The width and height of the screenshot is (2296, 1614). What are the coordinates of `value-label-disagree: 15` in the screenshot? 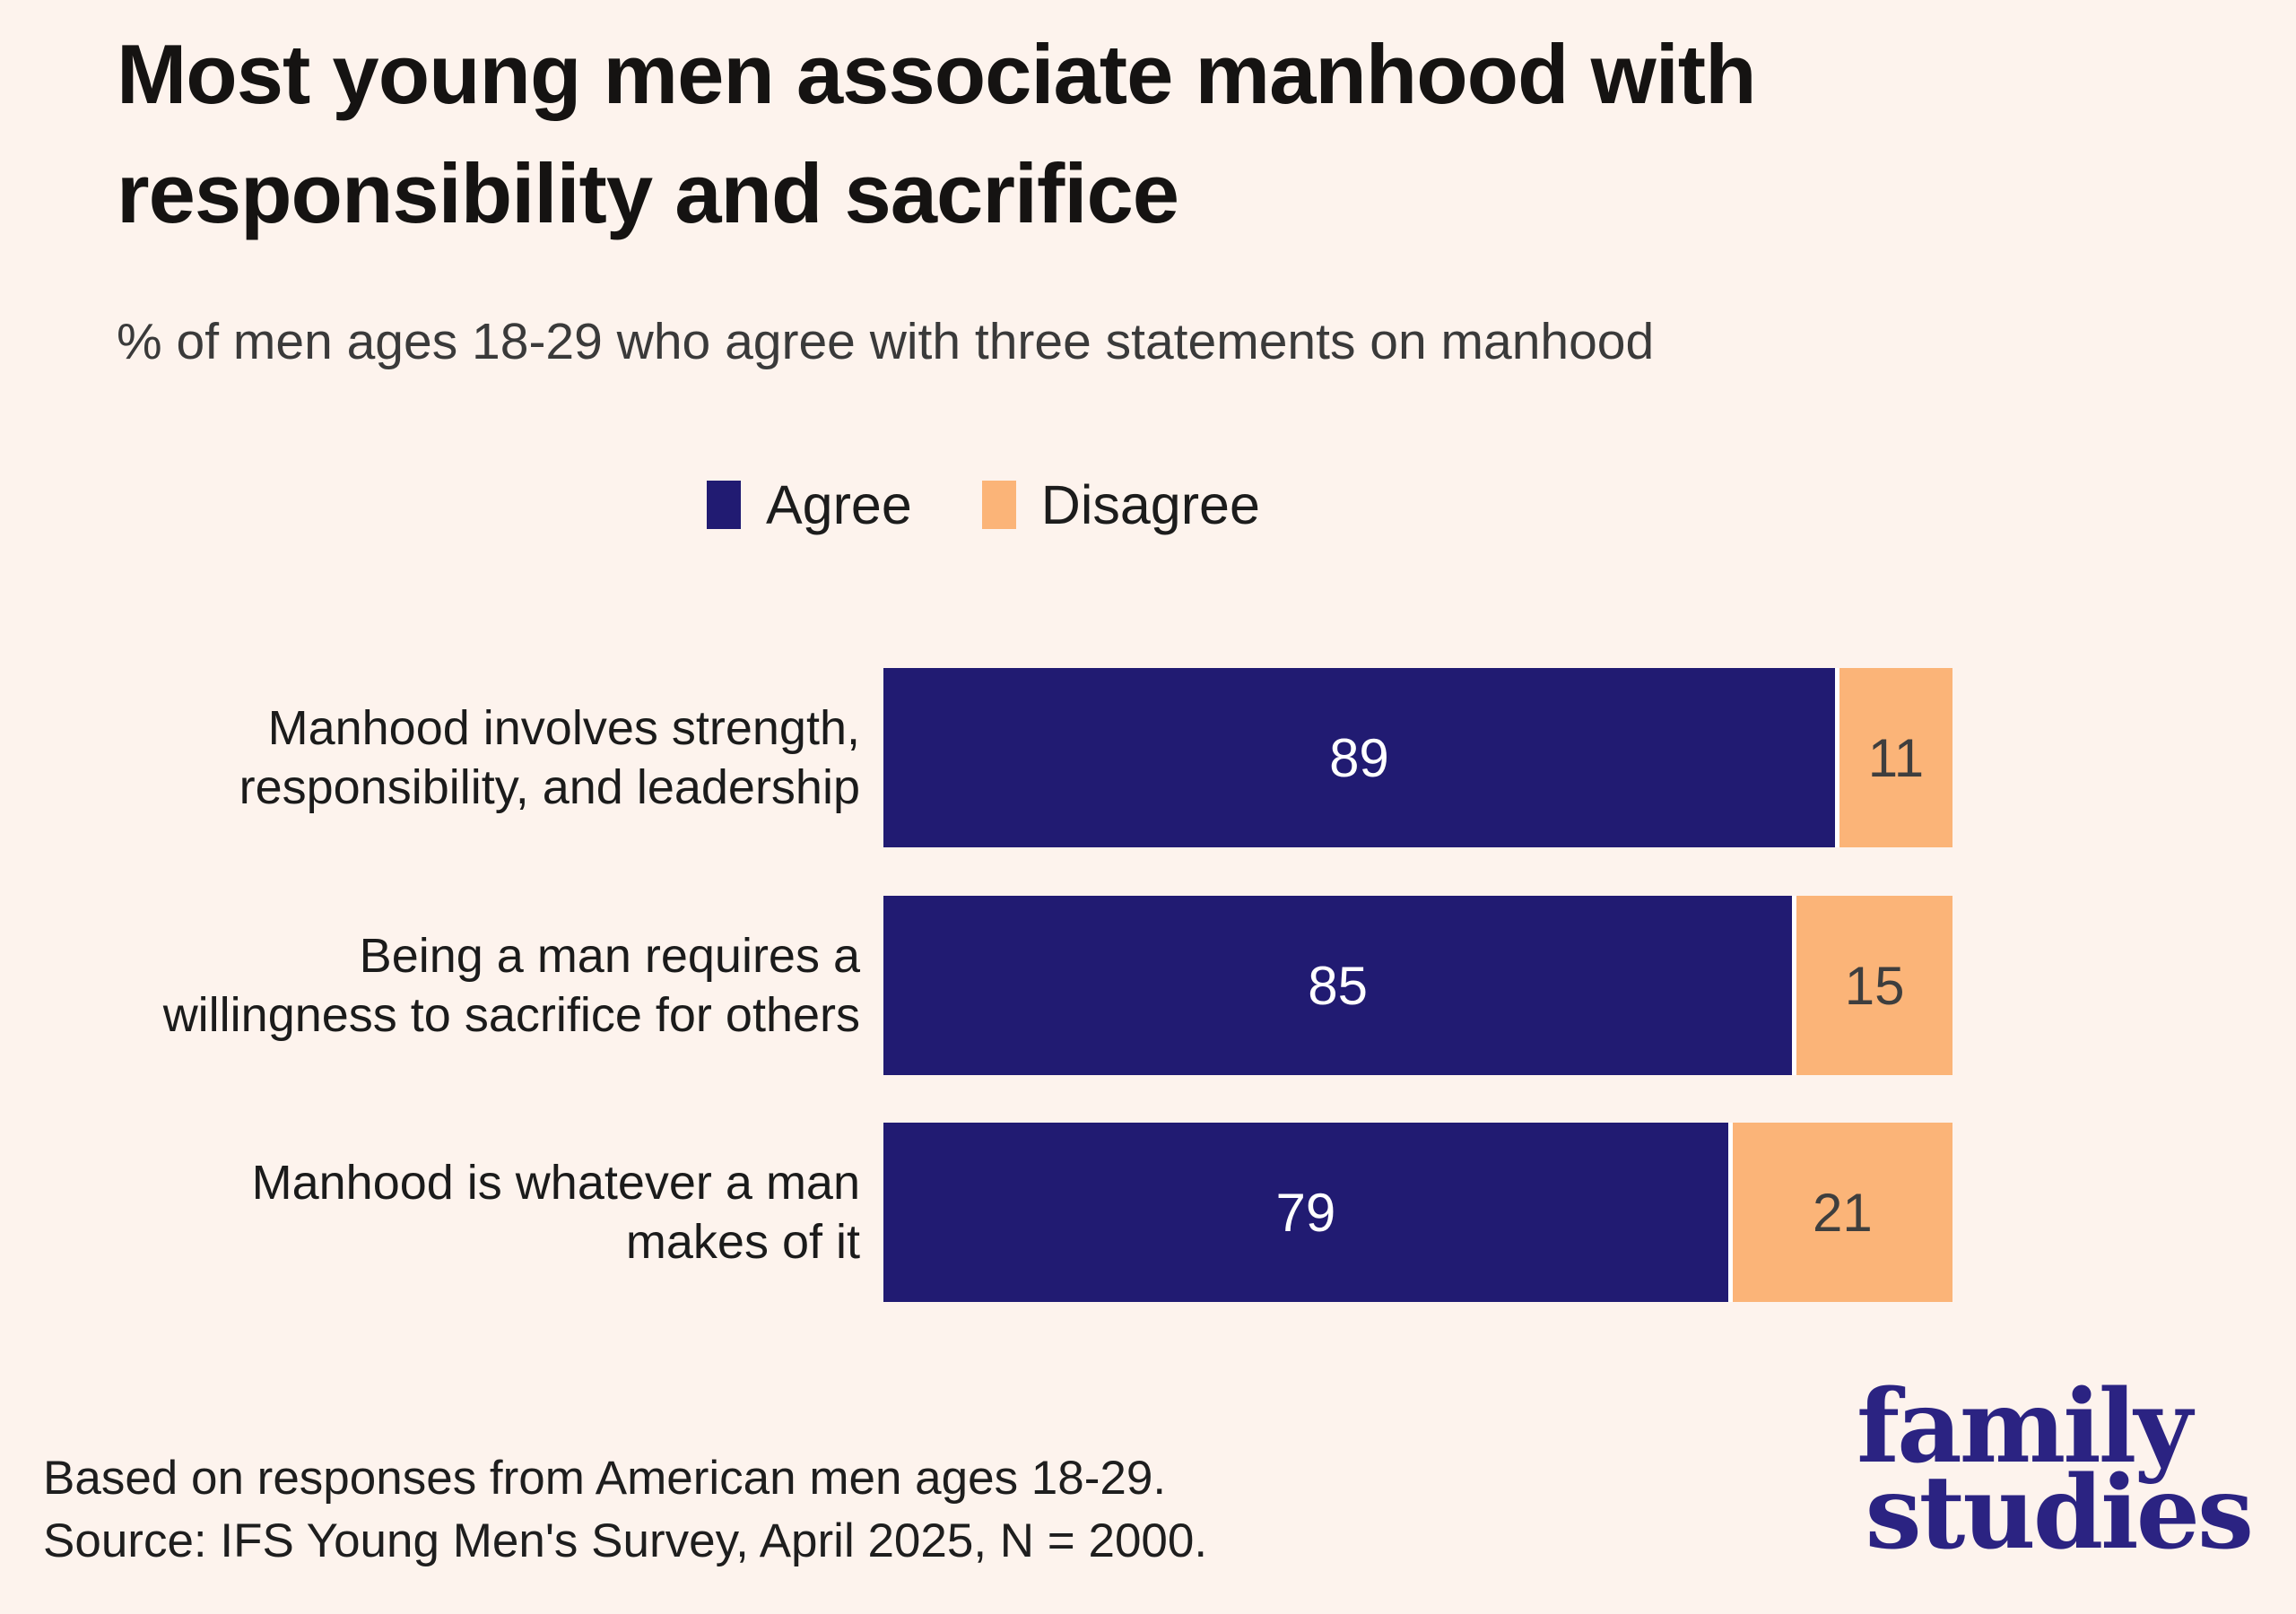 It's located at (1874, 986).